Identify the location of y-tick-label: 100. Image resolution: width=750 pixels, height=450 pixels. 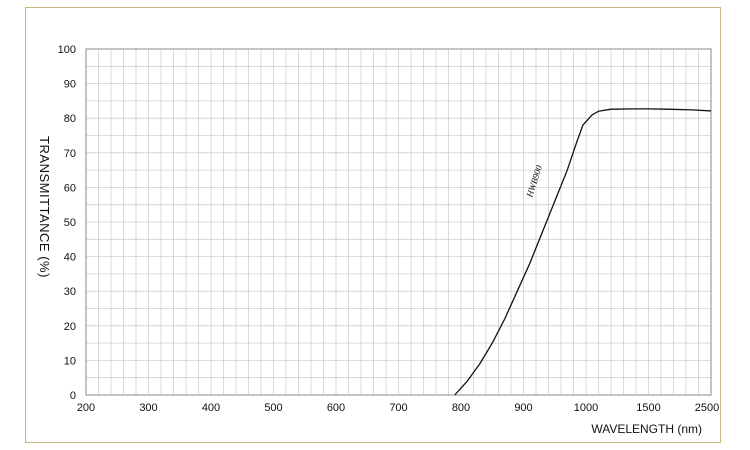
(67, 50).